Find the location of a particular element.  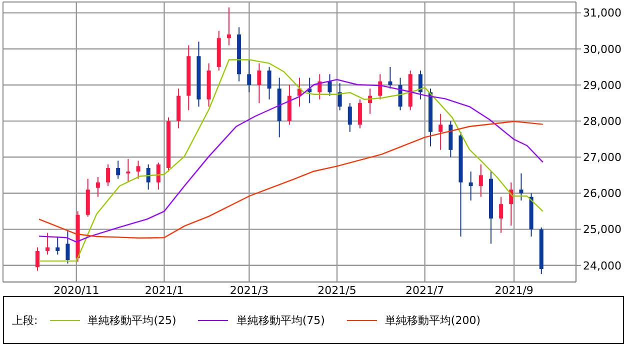

x-tick-label: 2021/1 is located at coordinates (164, 290).